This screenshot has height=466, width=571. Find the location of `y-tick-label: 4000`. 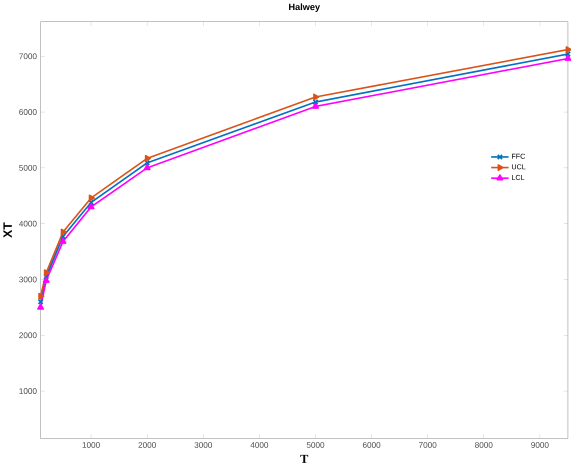

y-tick-label: 4000 is located at coordinates (28, 223).